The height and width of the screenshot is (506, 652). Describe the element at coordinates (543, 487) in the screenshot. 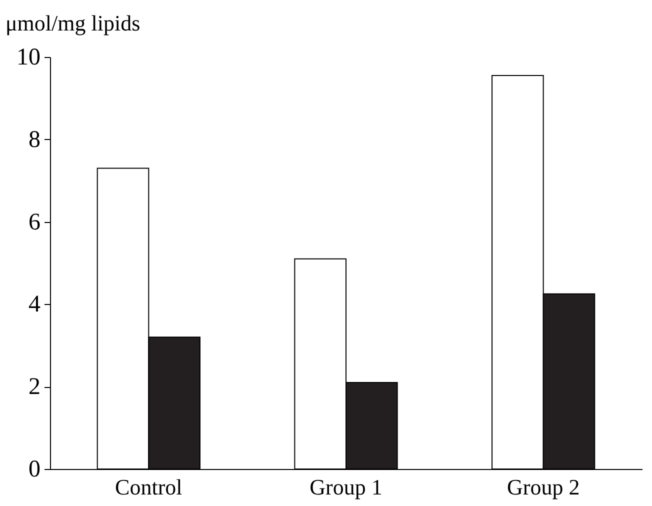

I see `x-tick-label: Group 2` at that location.